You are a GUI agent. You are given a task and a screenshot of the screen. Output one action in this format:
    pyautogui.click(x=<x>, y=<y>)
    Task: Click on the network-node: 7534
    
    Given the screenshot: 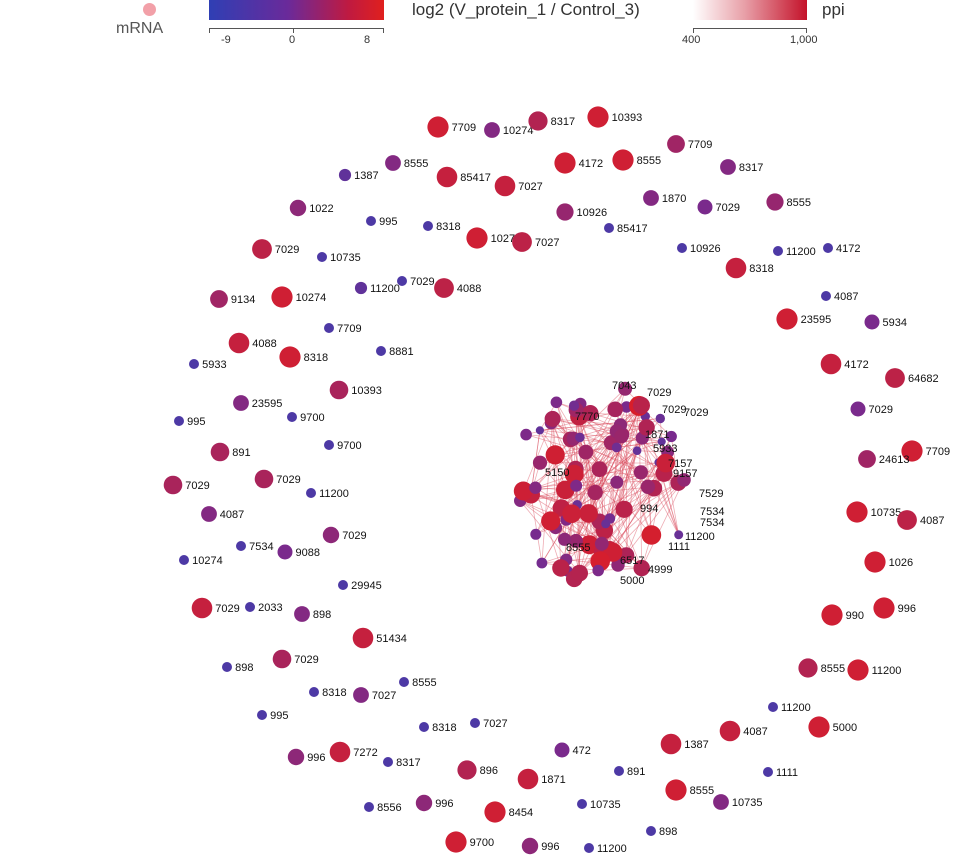 What is the action you would take?
    pyautogui.click(x=255, y=547)
    